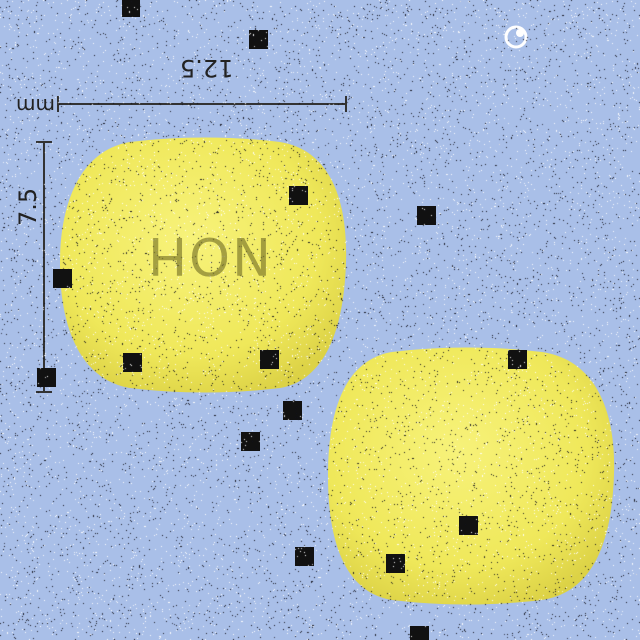 Image resolution: width=640 pixels, height=640 pixels. Describe the element at coordinates (35, 106) in the screenshot. I see `unit-label: mm` at that location.